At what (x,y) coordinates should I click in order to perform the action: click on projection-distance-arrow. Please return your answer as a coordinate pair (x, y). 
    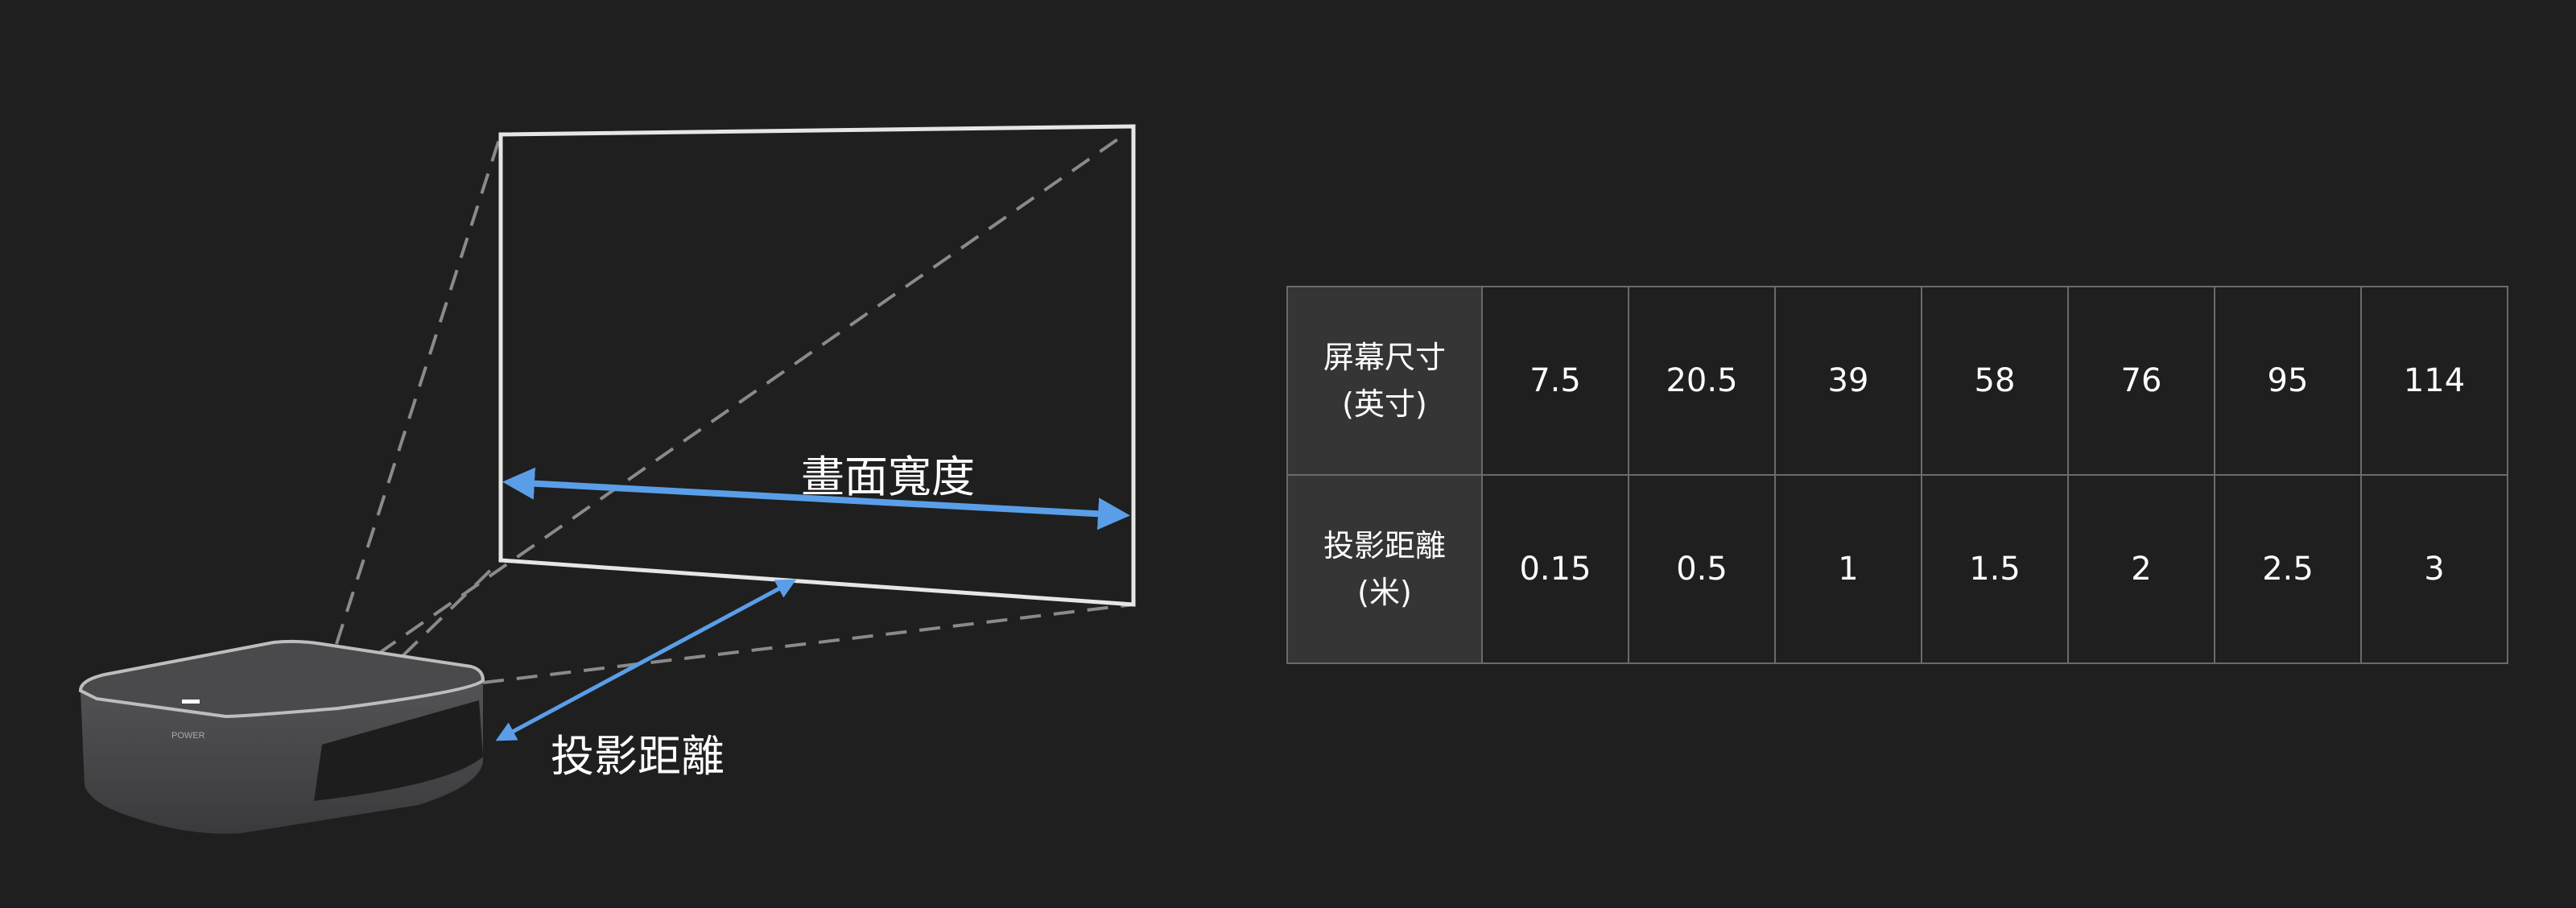
    Looking at the image, I should click on (646, 660).